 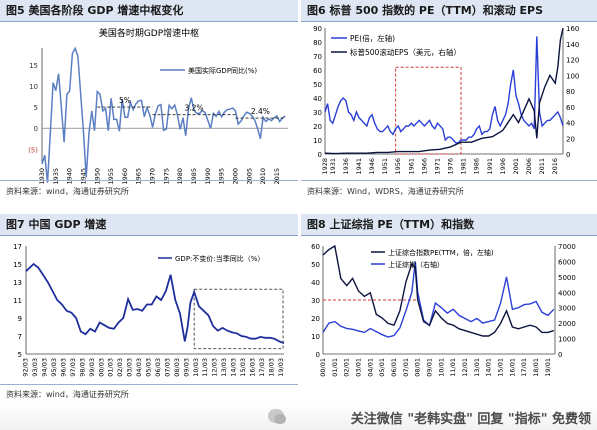 I want to click on y-tick-label: (5), so click(x=33, y=150).